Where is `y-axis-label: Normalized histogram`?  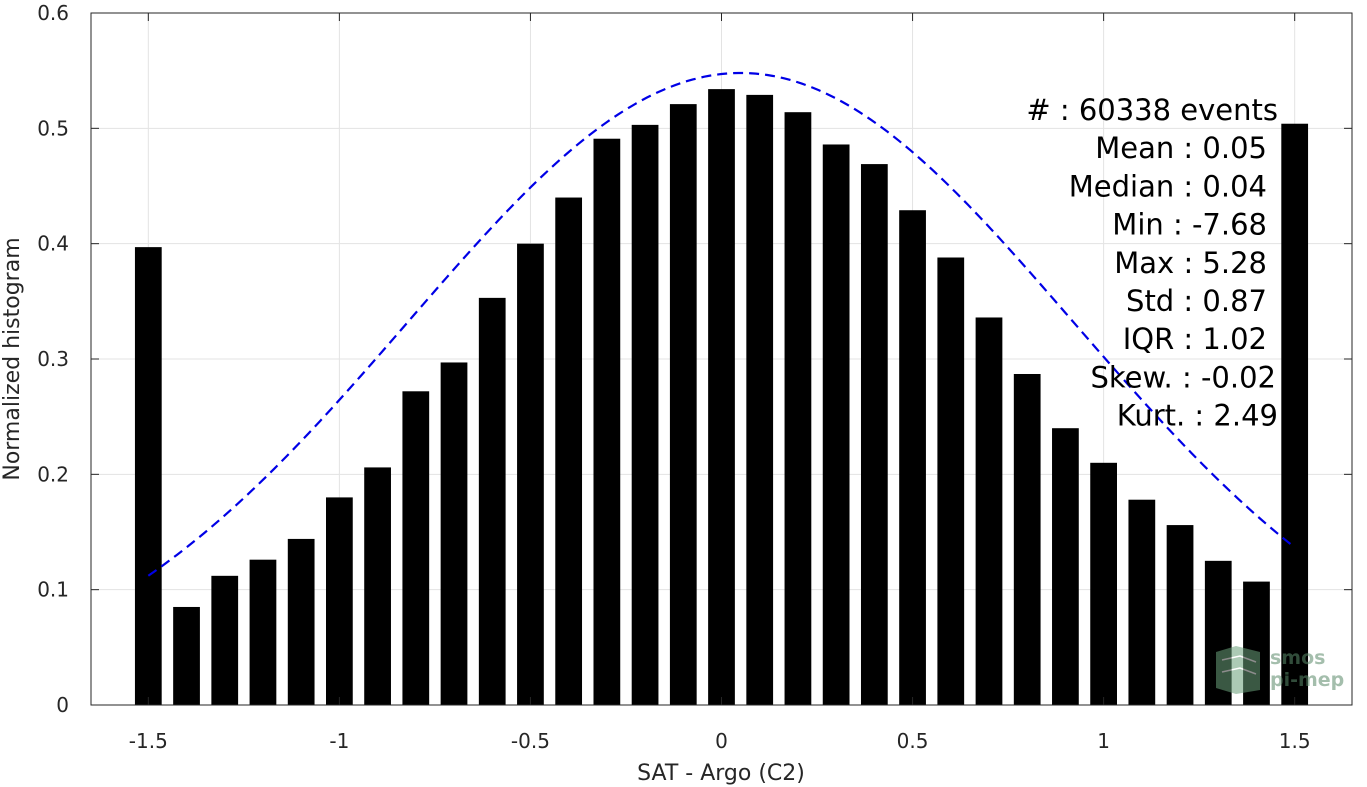
y-axis-label: Normalized histogram is located at coordinates (12, 358).